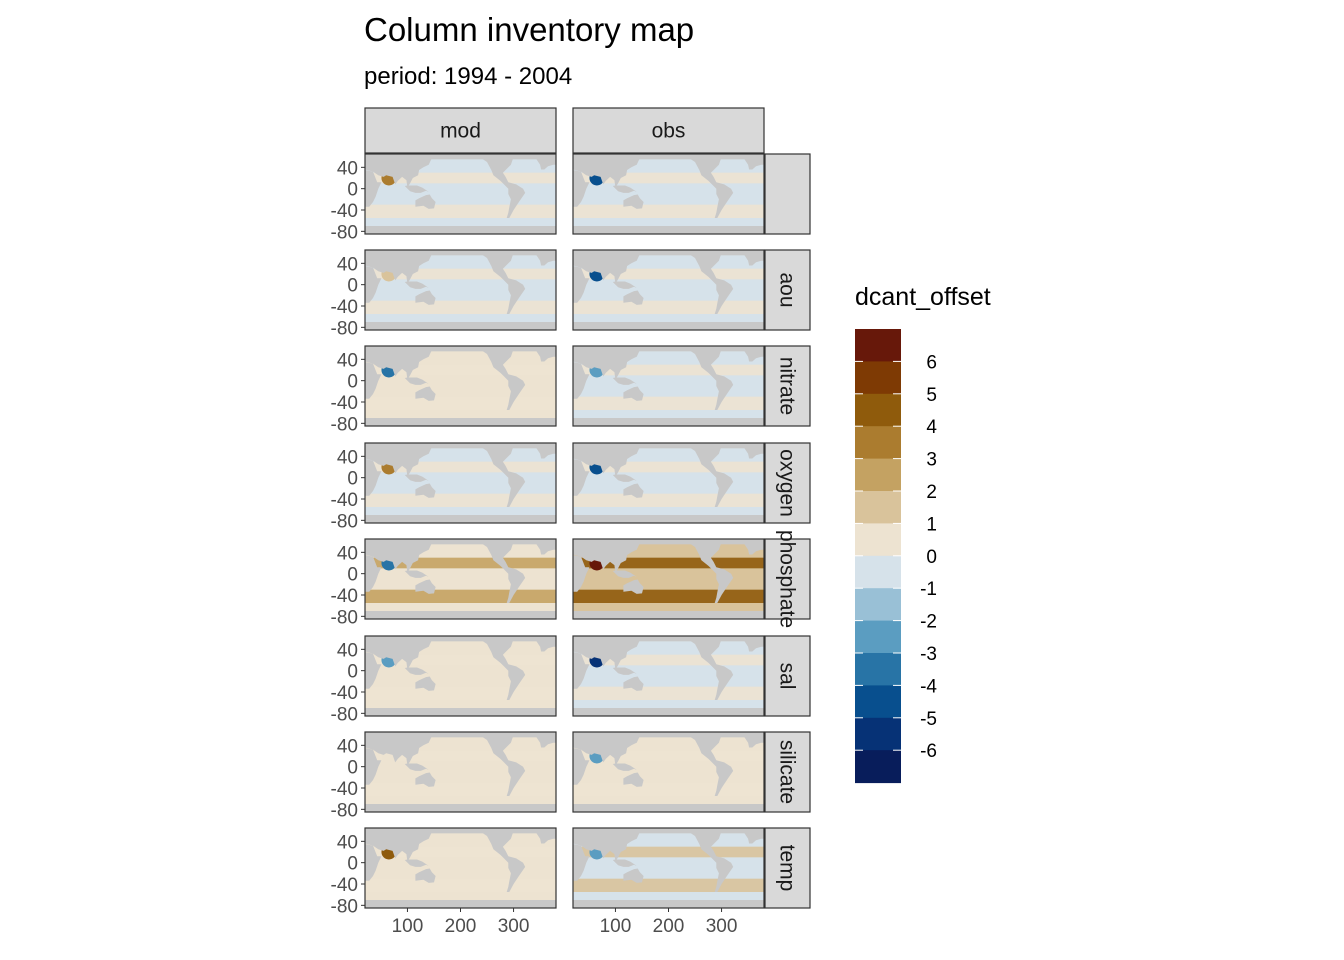 The width and height of the screenshot is (1344, 960). Describe the element at coordinates (787, 290) in the screenshot. I see `row-strip-aou` at that location.